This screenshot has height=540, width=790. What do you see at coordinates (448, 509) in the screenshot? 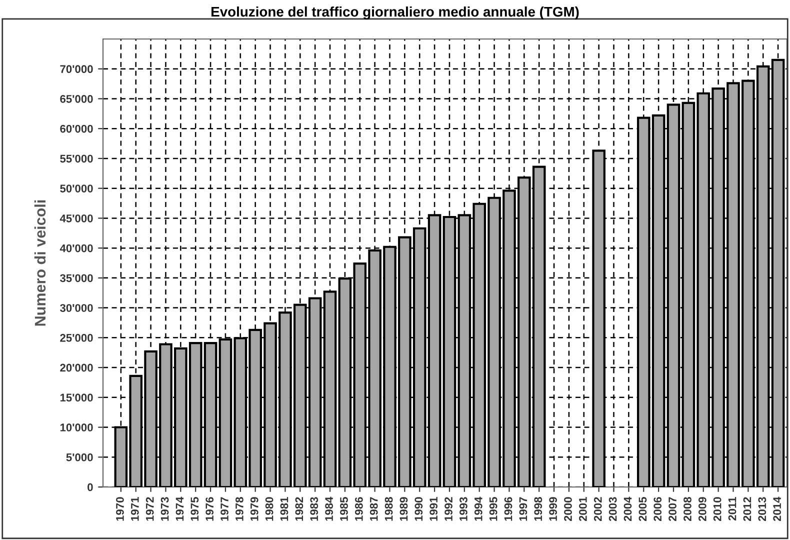
I see `x-tick-label: 1992` at bounding box center [448, 509].